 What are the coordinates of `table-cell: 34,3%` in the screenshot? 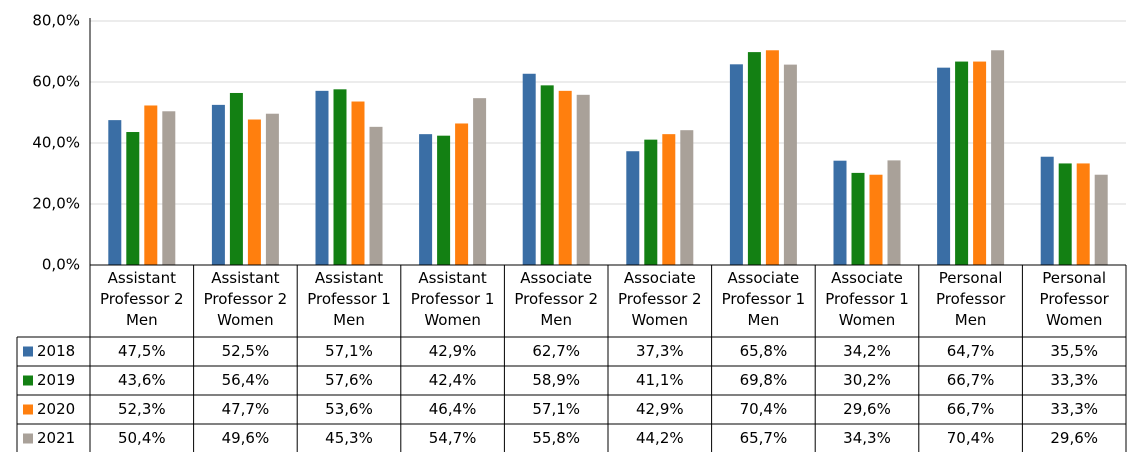 It's located at (867, 438).